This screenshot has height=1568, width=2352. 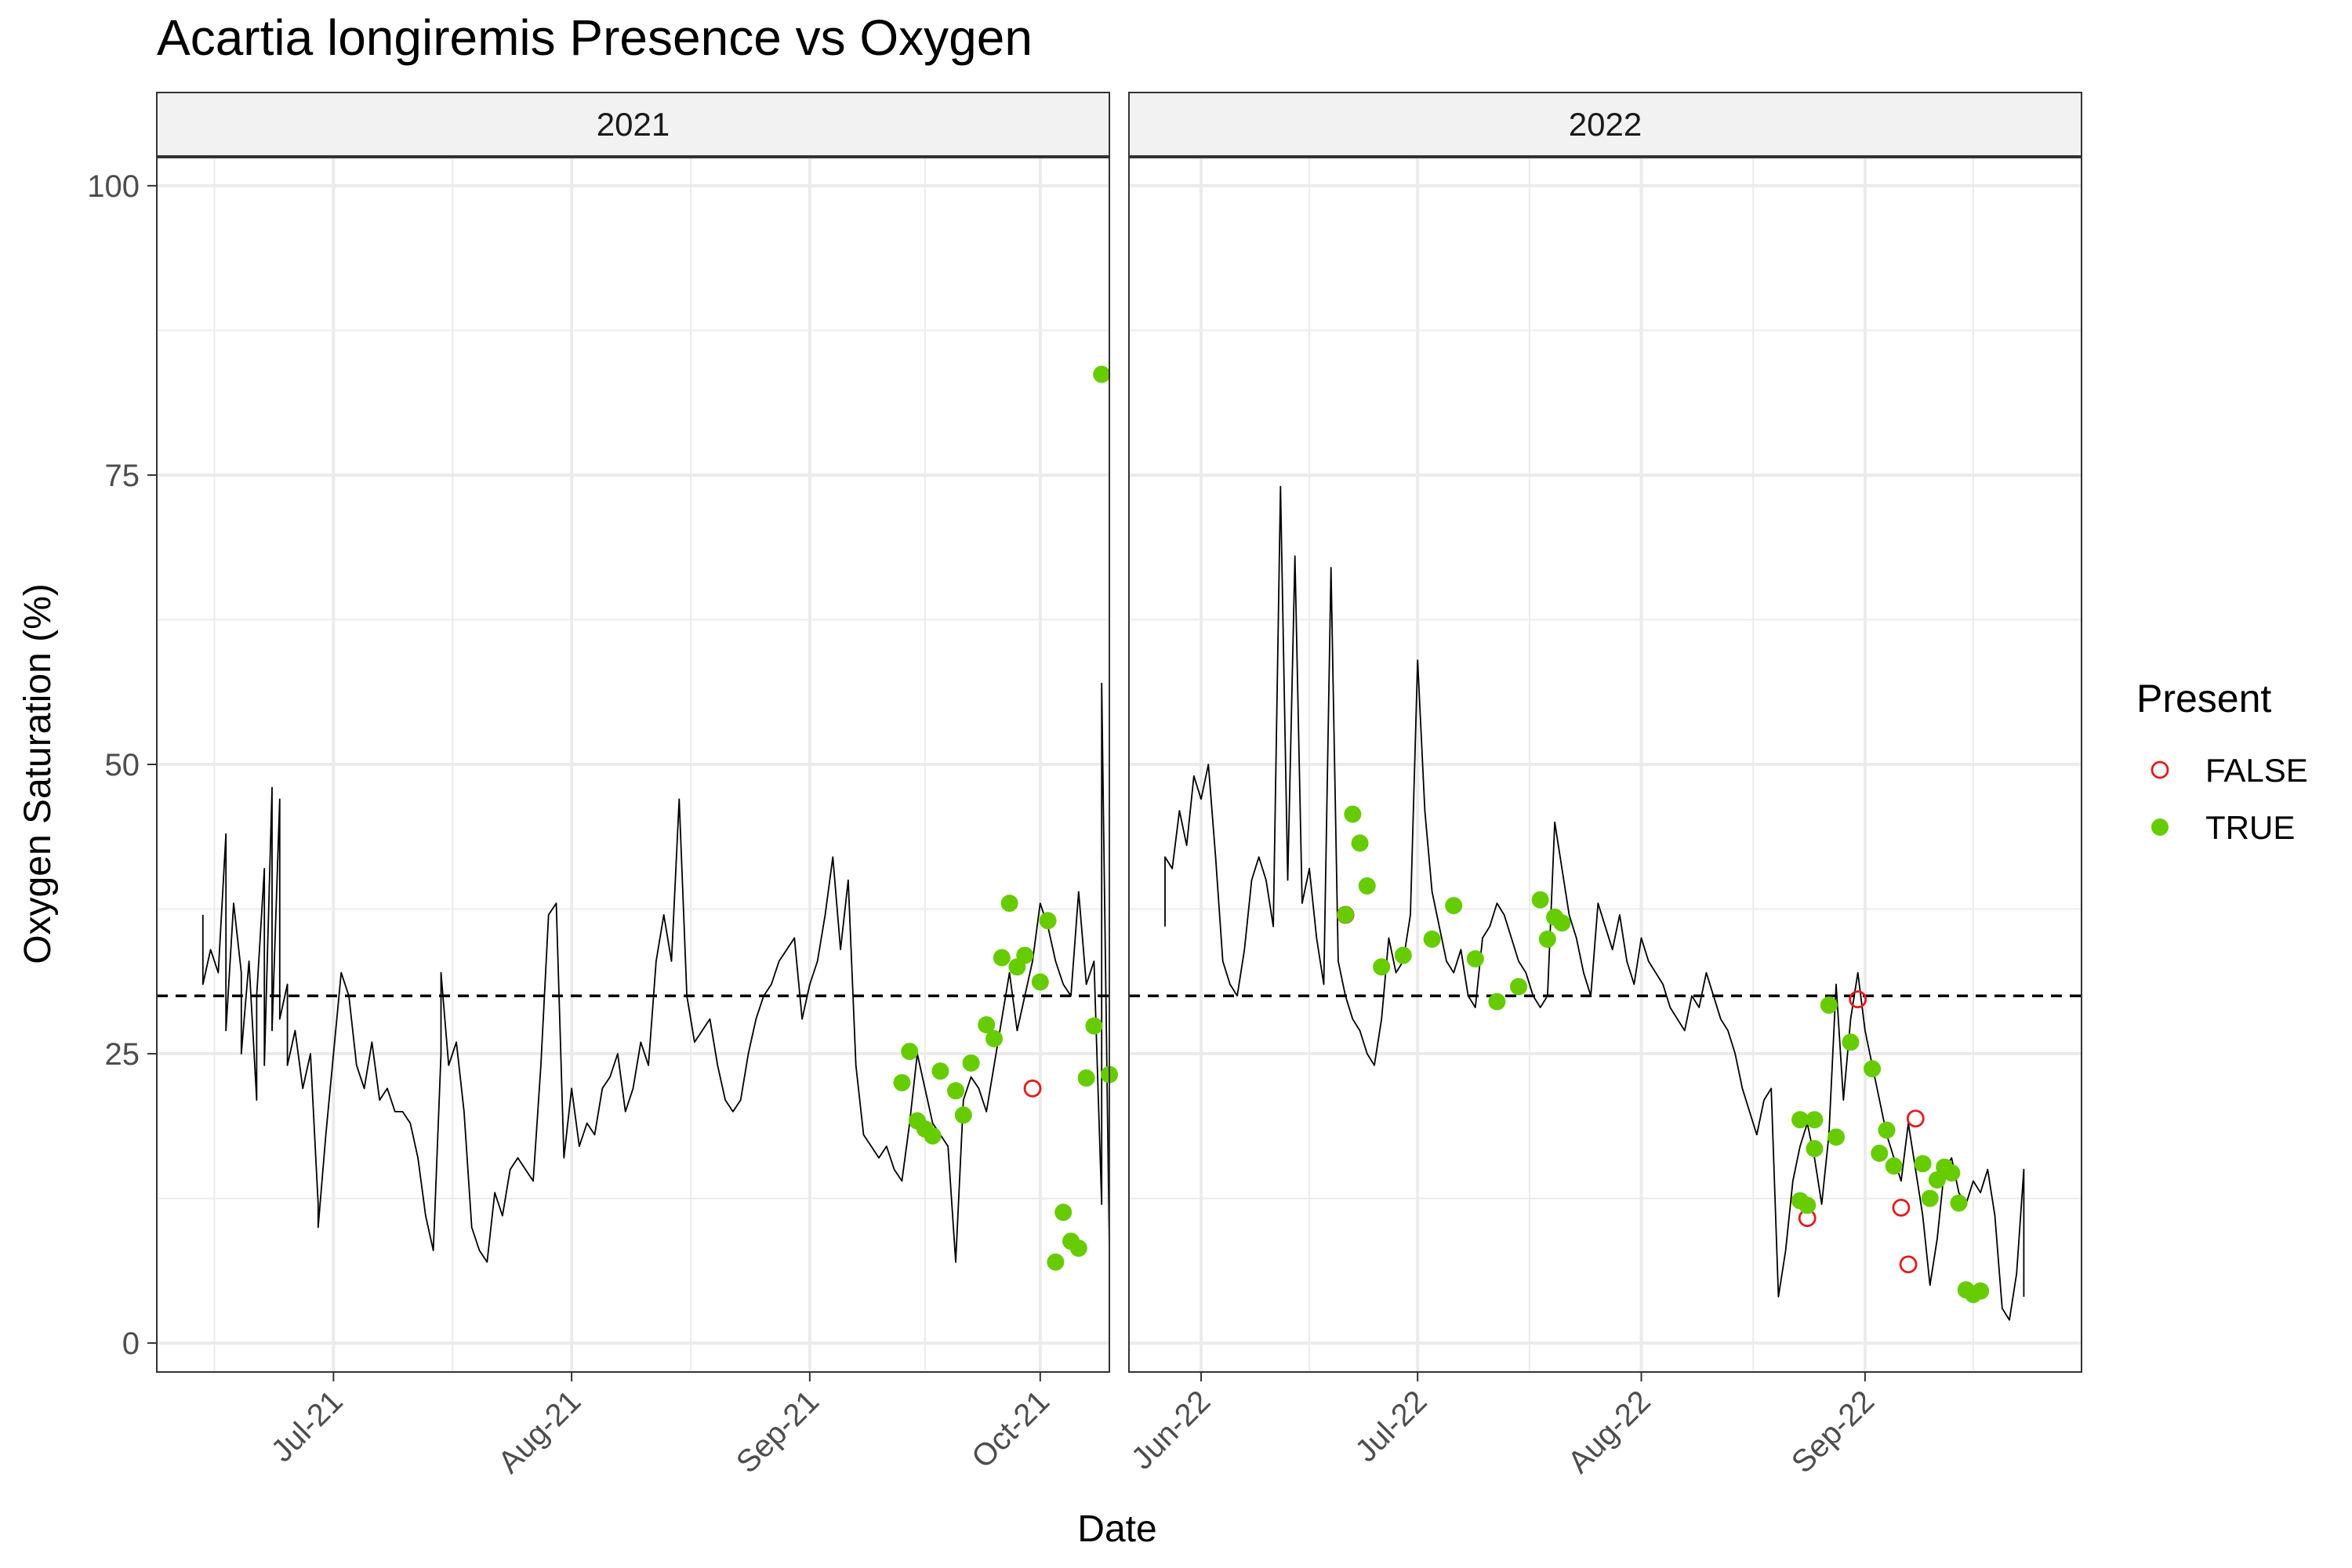 What do you see at coordinates (595, 37) in the screenshot?
I see `chart-title: Acartia longiremis Presence vs Oxygen` at bounding box center [595, 37].